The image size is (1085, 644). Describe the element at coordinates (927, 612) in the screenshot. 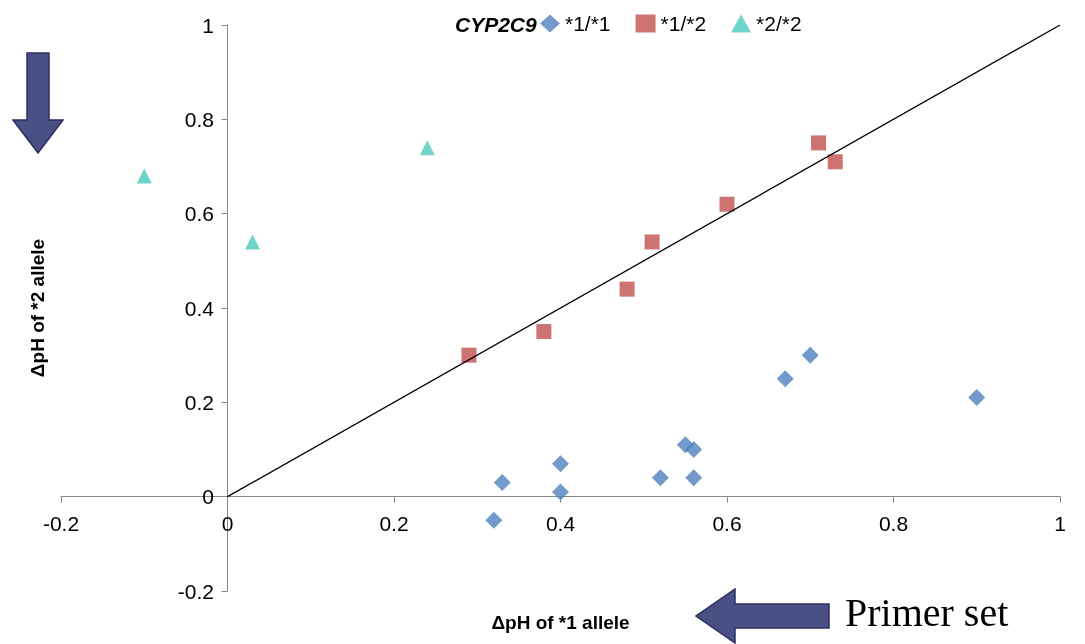

I see `annotation: Primer set` at that location.